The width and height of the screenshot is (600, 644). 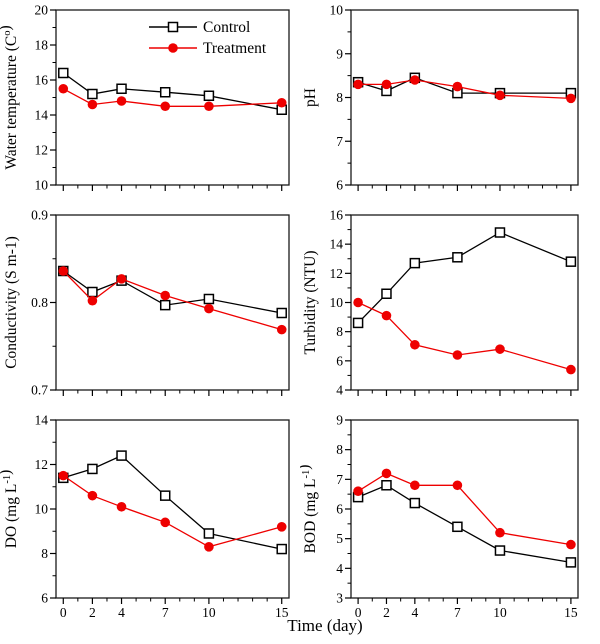 What do you see at coordinates (340, 98) in the screenshot?
I see `y-axis-ticks: 6 7 8 9 10` at bounding box center [340, 98].